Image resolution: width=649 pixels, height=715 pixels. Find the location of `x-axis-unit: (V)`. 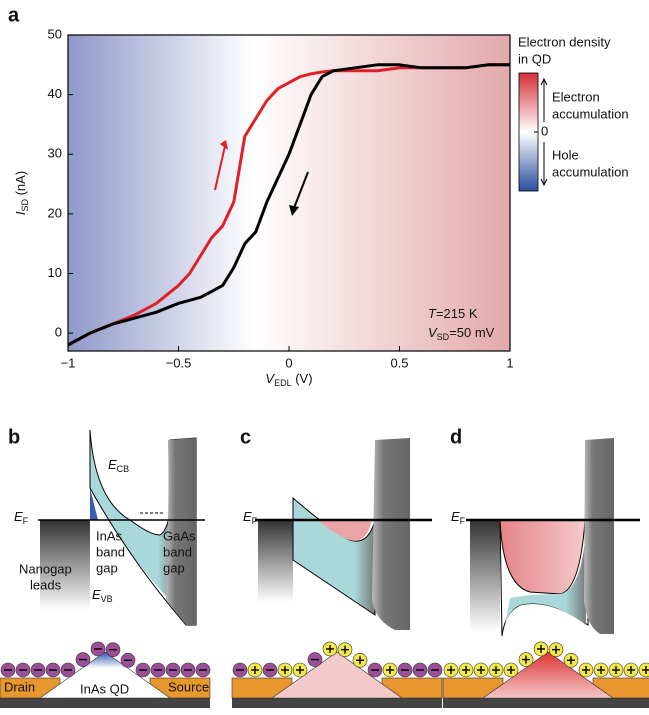

x-axis-unit: (V) is located at coordinates (302, 378).